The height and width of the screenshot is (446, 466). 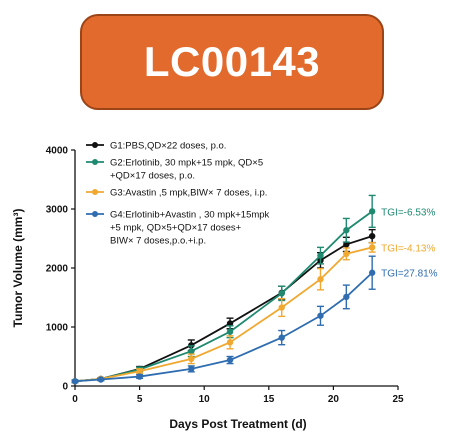 What do you see at coordinates (408, 212) in the screenshot?
I see `tgi-label: TGI=-6.53%` at bounding box center [408, 212].